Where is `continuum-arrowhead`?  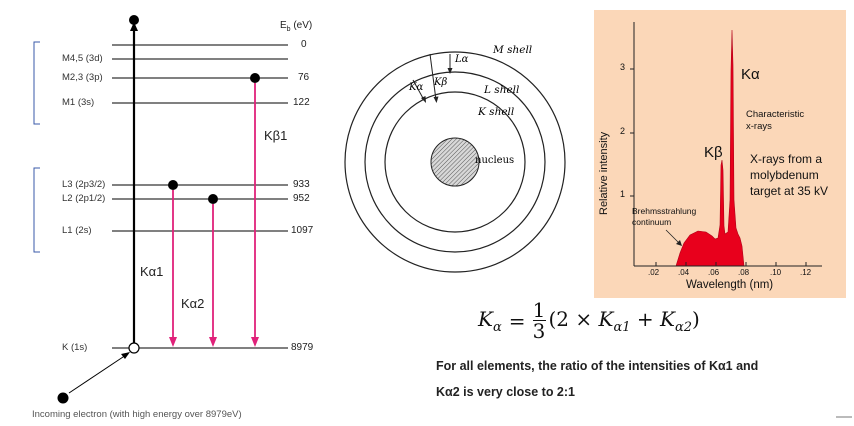 continuum-arrowhead is located at coordinates (679, 243).